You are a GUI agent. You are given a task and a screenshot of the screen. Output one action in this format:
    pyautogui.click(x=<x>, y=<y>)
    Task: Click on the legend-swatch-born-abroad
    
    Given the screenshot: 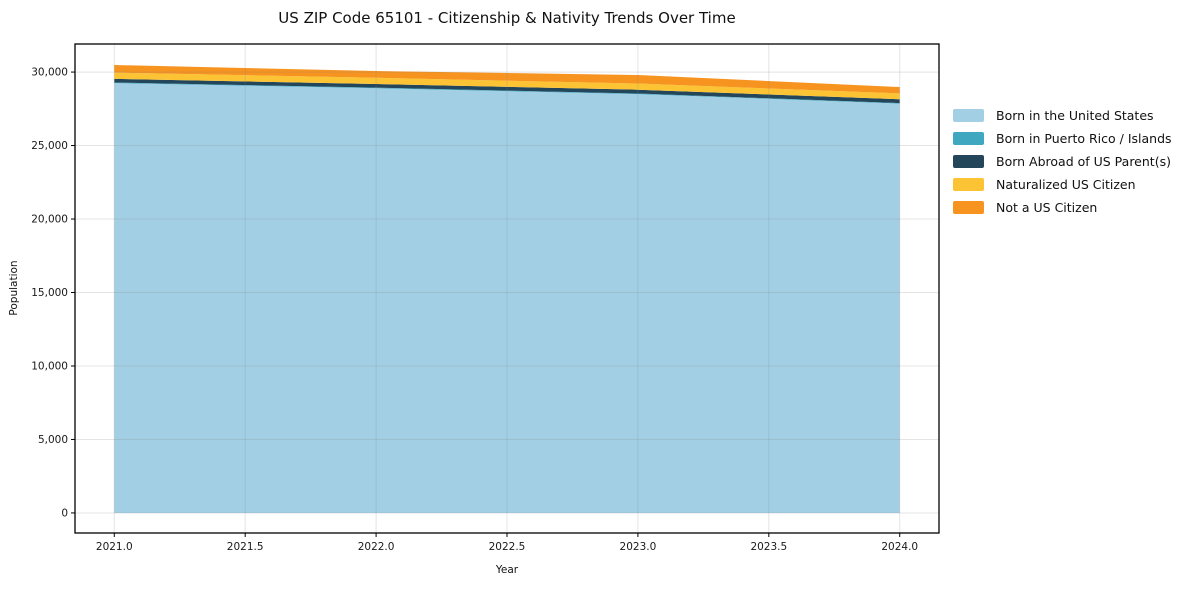 What is the action you would take?
    pyautogui.click(x=968, y=161)
    